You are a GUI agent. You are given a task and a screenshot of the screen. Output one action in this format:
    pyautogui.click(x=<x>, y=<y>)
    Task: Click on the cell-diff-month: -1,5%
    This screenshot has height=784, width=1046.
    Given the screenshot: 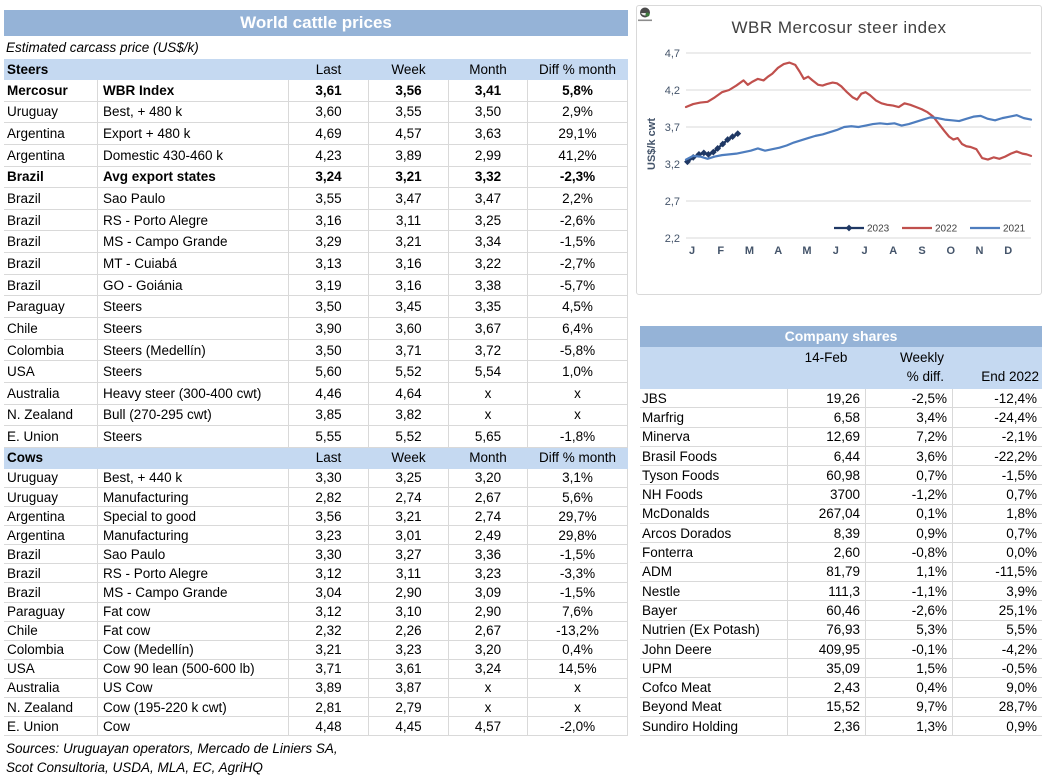 What is the action you would take?
    pyautogui.click(x=577, y=242)
    